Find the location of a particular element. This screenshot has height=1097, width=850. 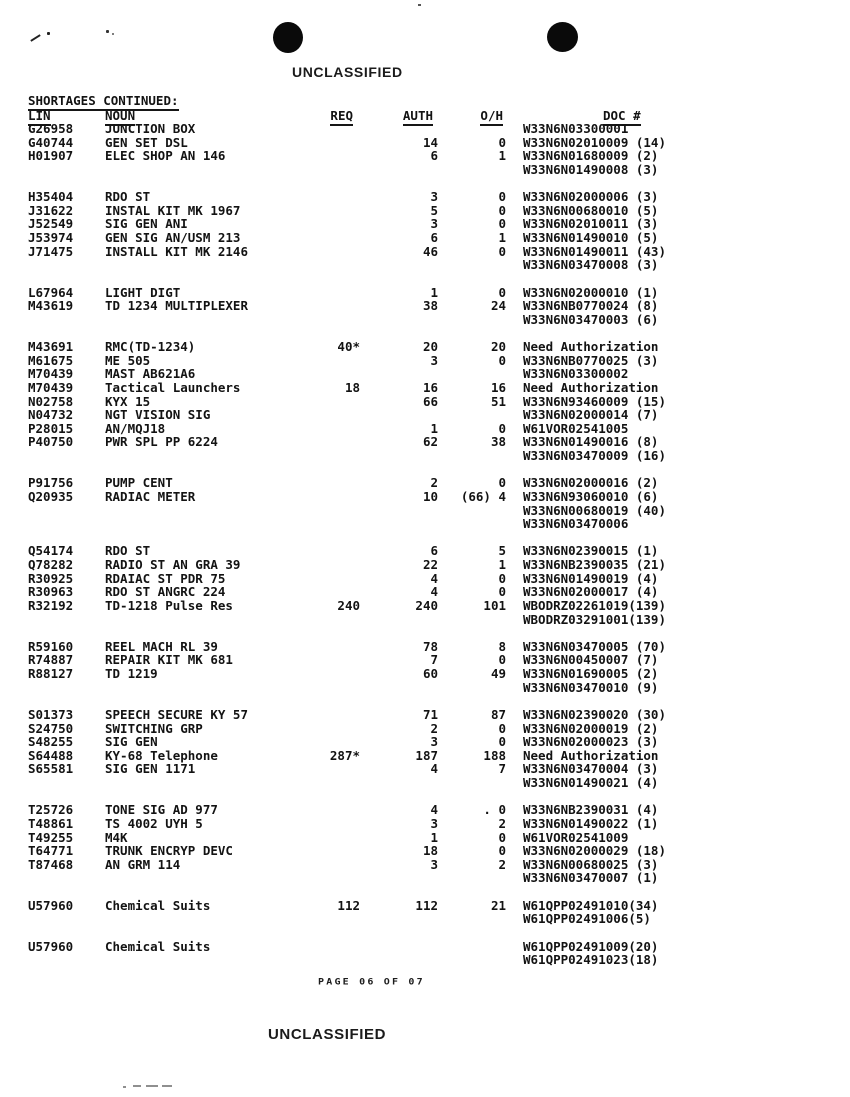

table-row: M61675 ME 505 3 0 W33N6NB0770025 (3) is located at coordinates (425, 360).